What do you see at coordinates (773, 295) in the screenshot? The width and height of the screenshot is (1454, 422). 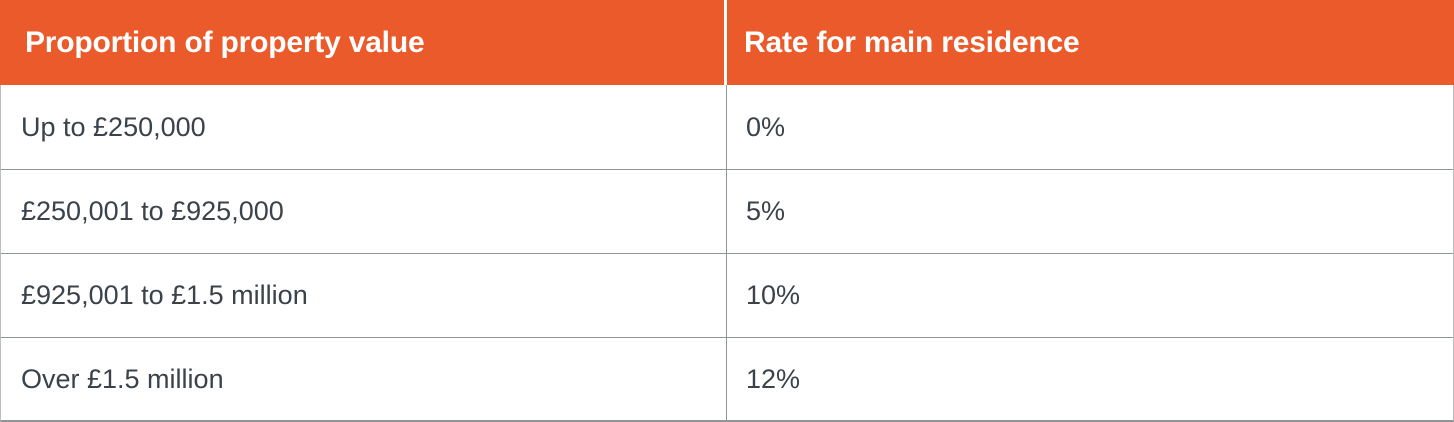 I see `rate-value-cell: 10%` at bounding box center [773, 295].